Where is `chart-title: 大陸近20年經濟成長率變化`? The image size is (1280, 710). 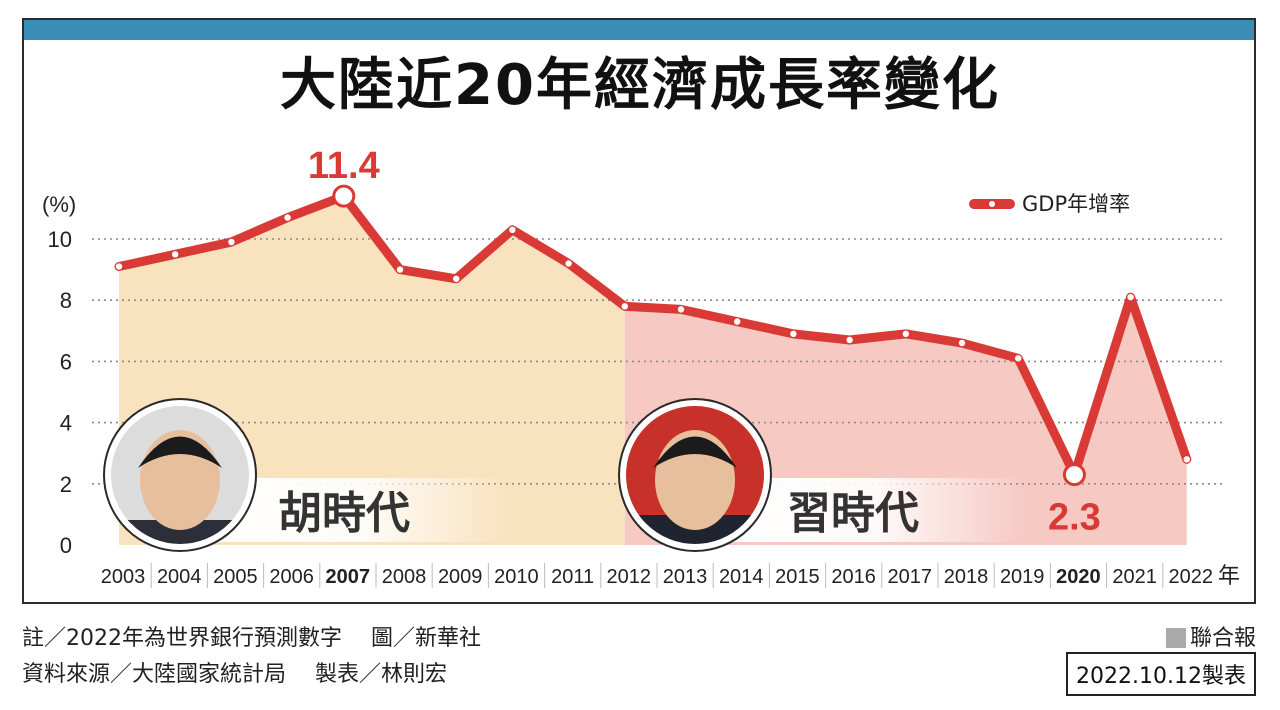
chart-title: 大陸近20年經濟成長率變化 is located at coordinates (640, 85).